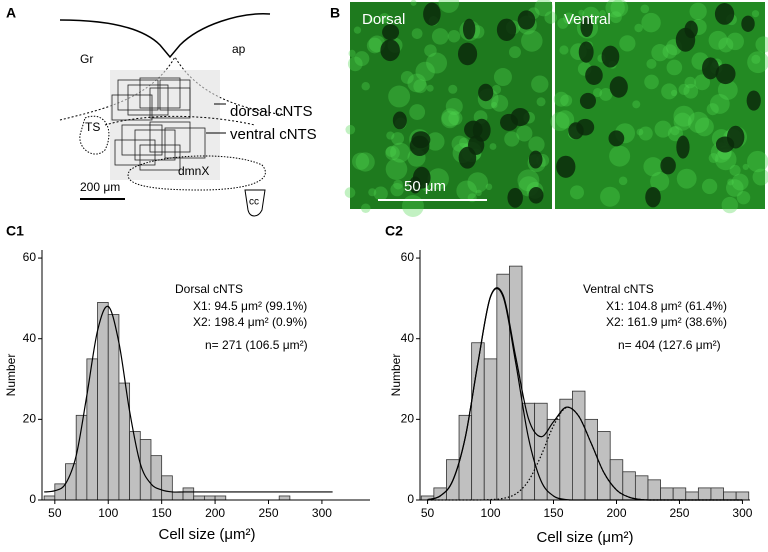 Image resolution: width=768 pixels, height=552 pixels. What do you see at coordinates (165, 36) in the screenshot?
I see `dorsal-surface` at bounding box center [165, 36].